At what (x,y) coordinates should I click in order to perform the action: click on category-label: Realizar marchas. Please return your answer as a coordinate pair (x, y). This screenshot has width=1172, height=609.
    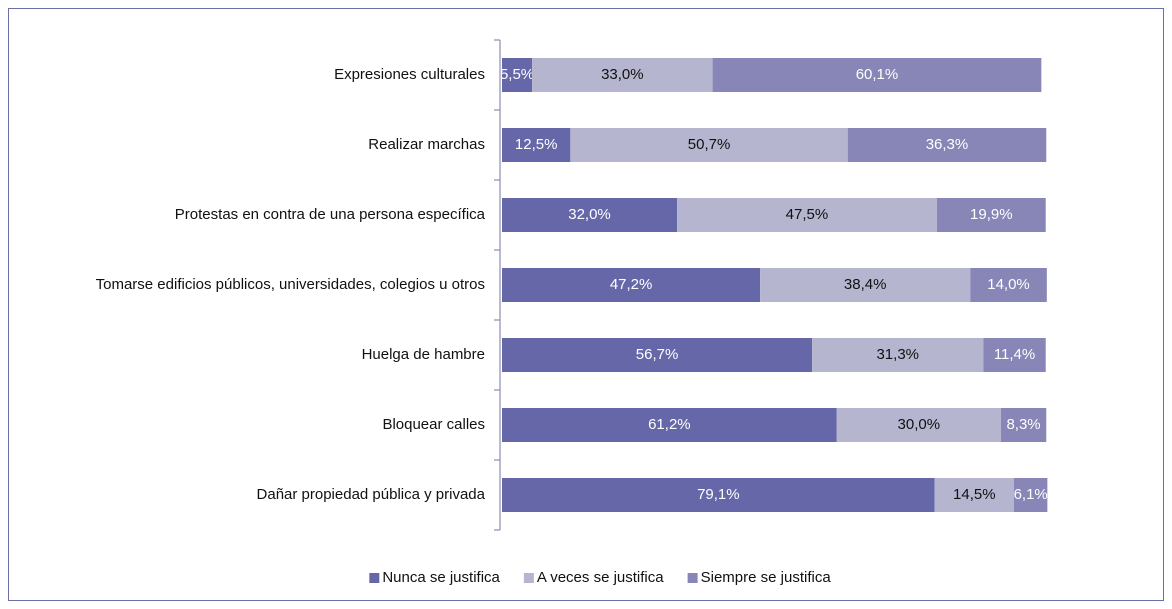
    Looking at the image, I should click on (426, 144).